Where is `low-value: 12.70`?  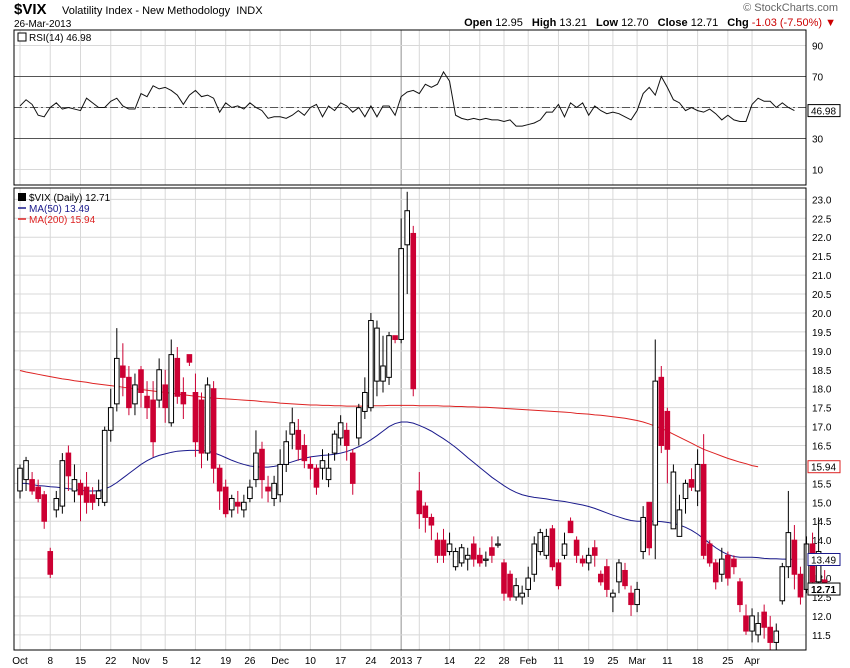
low-value: 12.70 is located at coordinates (635, 23).